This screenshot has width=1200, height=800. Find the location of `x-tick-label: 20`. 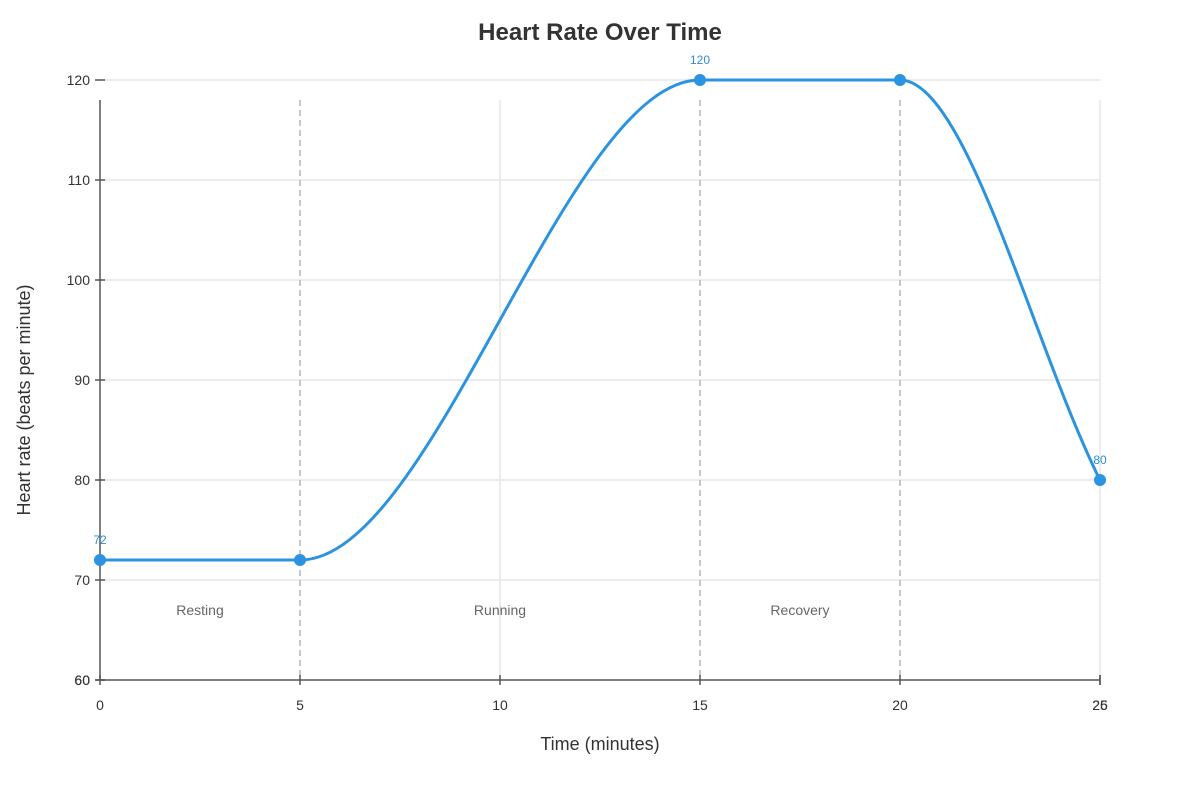

x-tick-label: 20 is located at coordinates (900, 705).